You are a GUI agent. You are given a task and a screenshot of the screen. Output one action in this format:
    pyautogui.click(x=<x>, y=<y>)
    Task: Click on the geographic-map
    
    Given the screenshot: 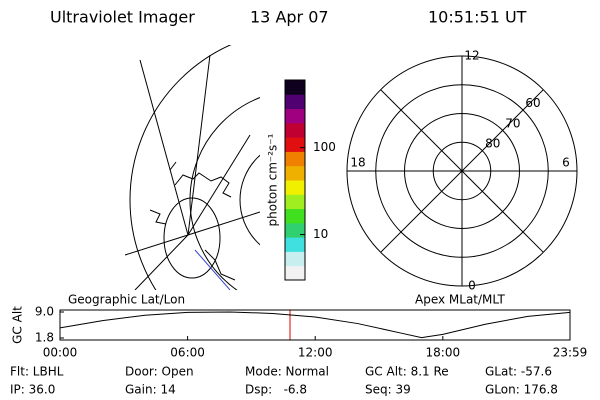 What is the action you would take?
    pyautogui.click(x=192, y=167)
    